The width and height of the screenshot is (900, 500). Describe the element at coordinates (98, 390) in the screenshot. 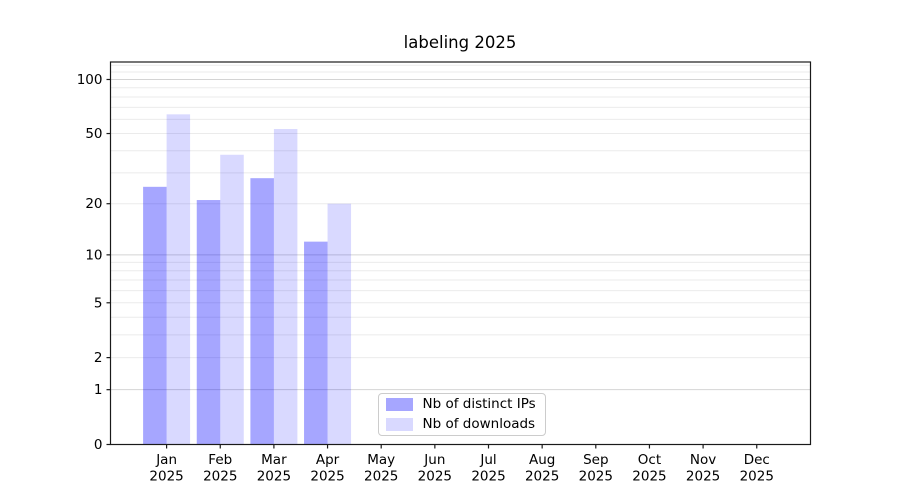

I see `y-tick-label: 1` at that location.